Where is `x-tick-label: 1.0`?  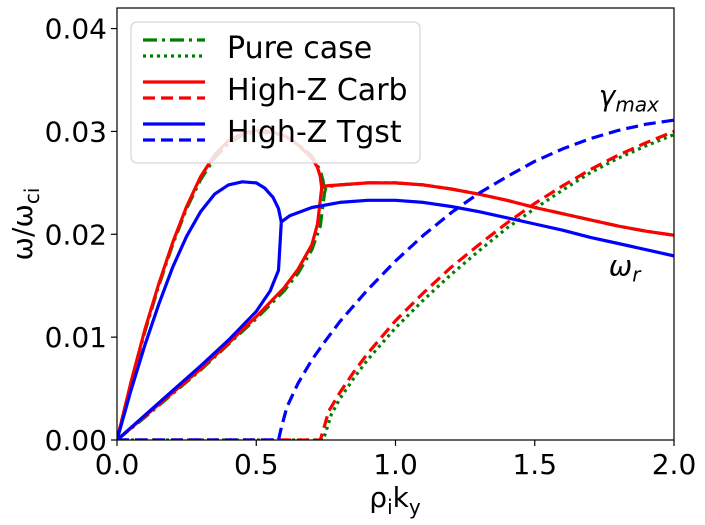
x-tick-label: 1.0 is located at coordinates (395, 464).